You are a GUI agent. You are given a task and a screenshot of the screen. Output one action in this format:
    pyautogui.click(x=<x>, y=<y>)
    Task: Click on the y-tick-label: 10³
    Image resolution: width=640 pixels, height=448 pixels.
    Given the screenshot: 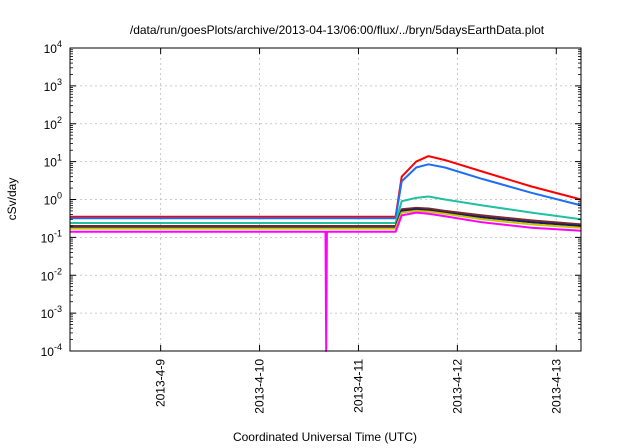 What is the action you would take?
    pyautogui.click(x=53, y=85)
    